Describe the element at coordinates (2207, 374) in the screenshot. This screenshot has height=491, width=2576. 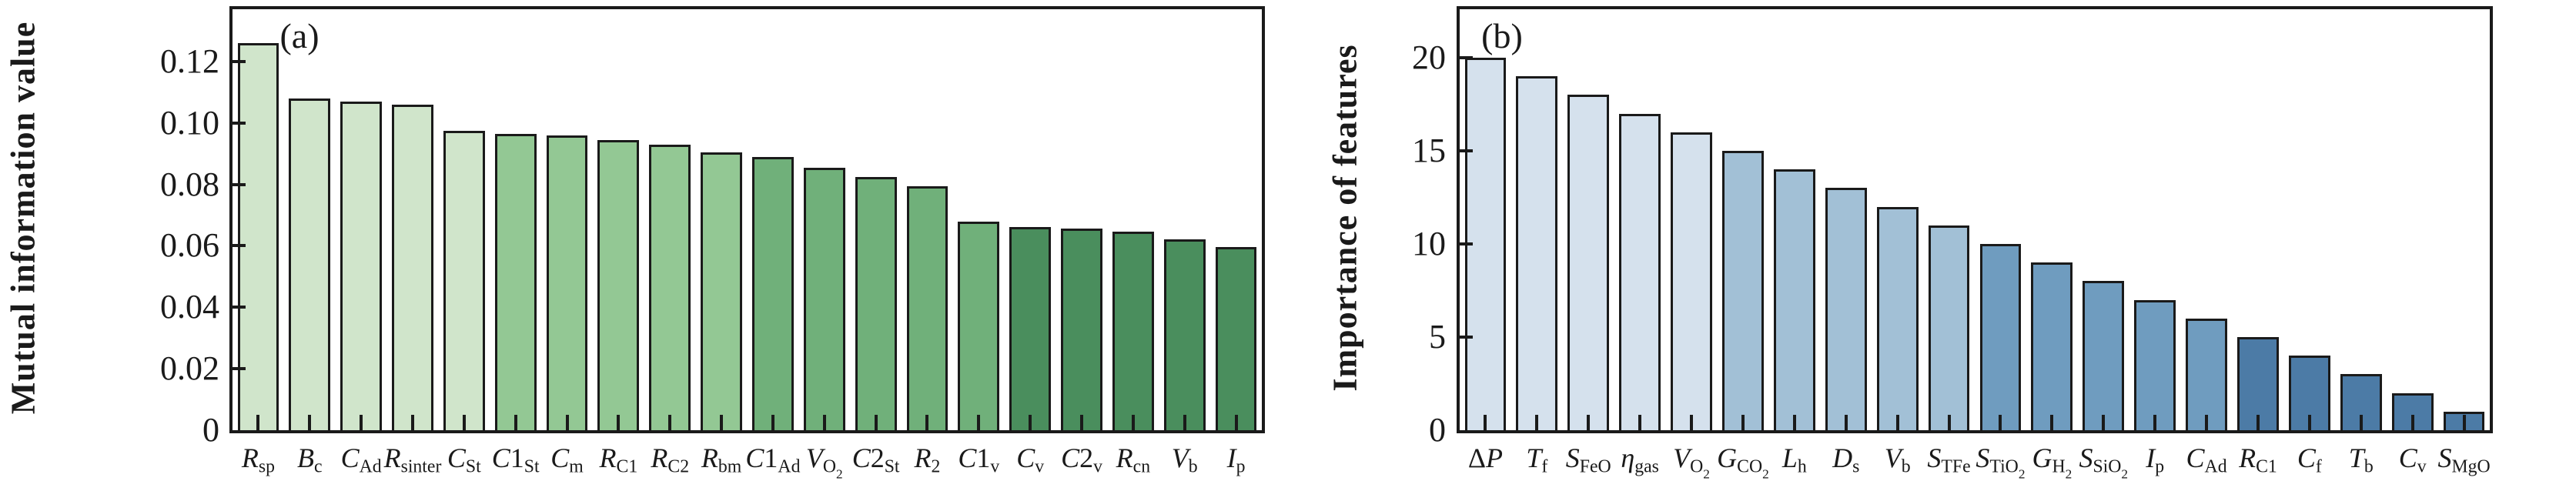
I see `bar-C_Ad` at that location.